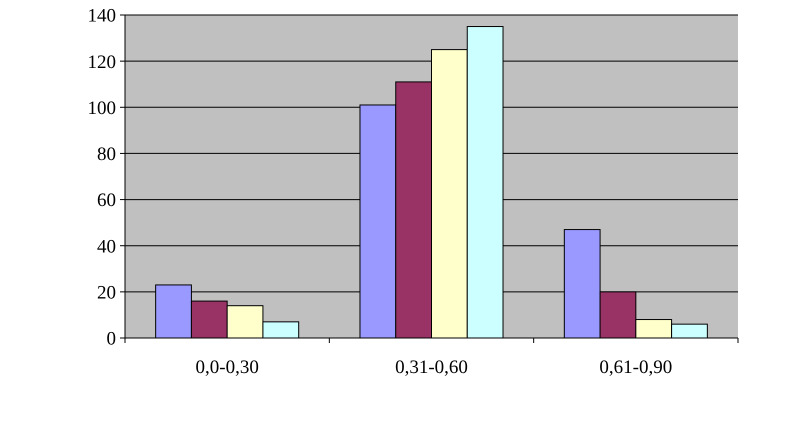 The width and height of the screenshot is (798, 448). What do you see at coordinates (227, 367) in the screenshot?
I see `x-tick-label: 0,0-0,30` at bounding box center [227, 367].